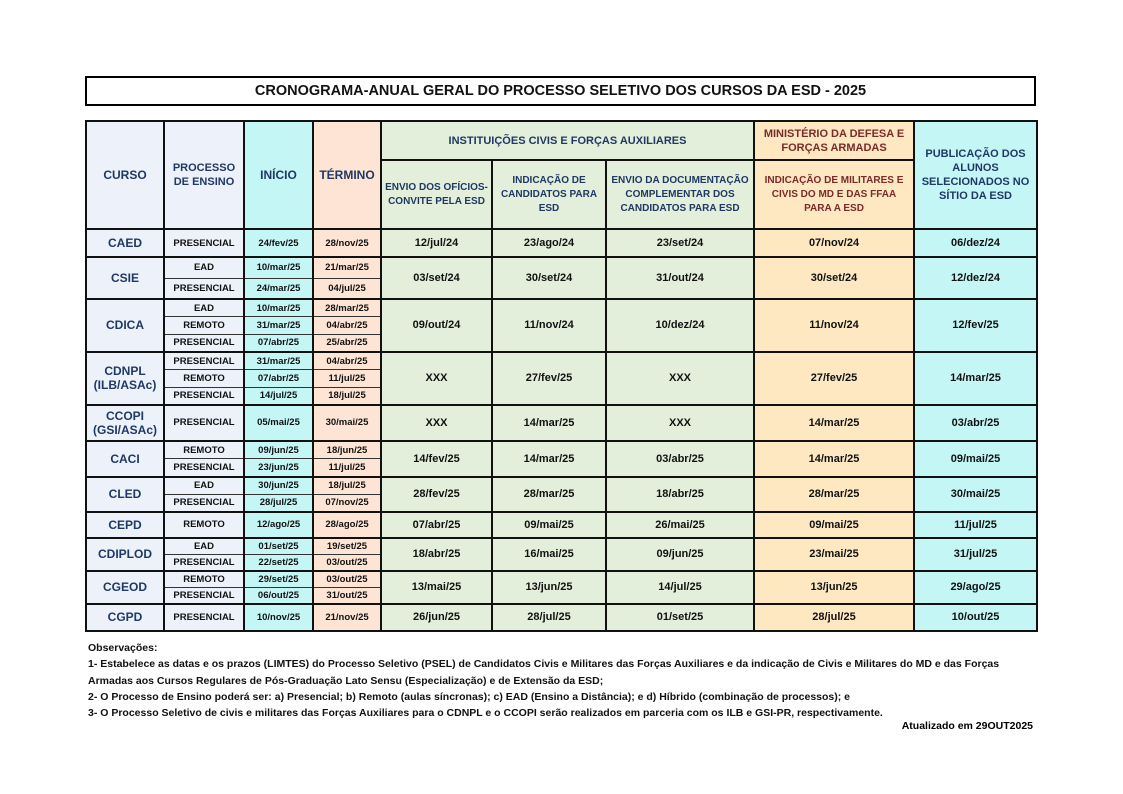 This screenshot has height=794, width=1123. What do you see at coordinates (967, 726) in the screenshot?
I see `updated-date: Atualizado em 29OUT2025` at bounding box center [967, 726].